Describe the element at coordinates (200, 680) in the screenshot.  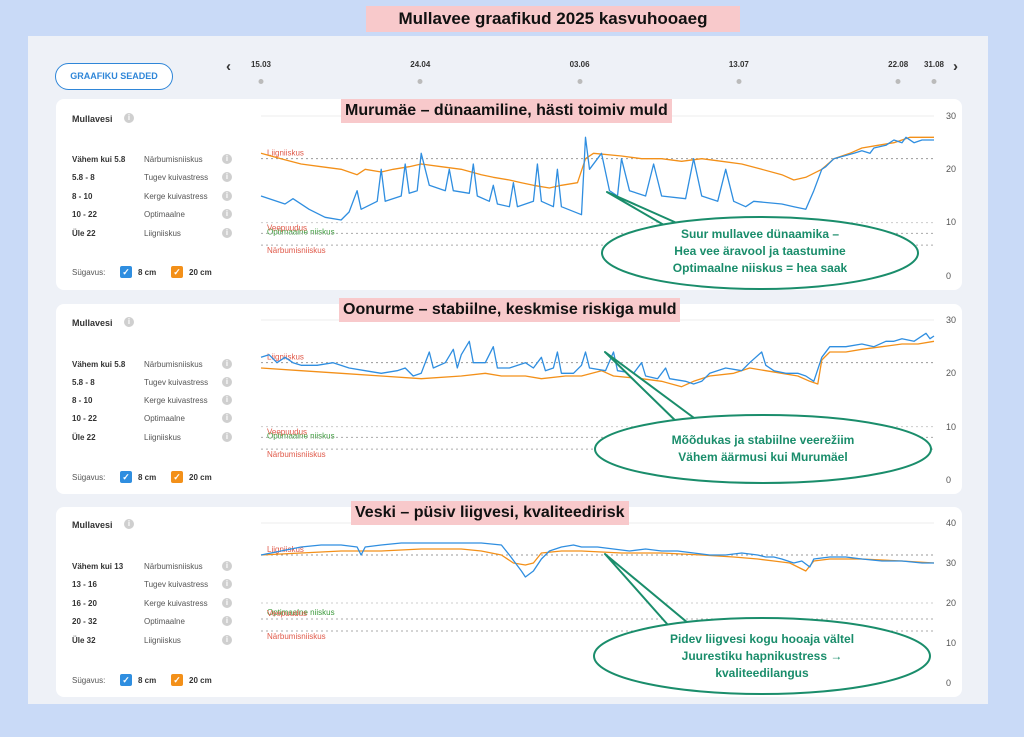
I see `checkbox-20cm-label: 20 cm` at that location.